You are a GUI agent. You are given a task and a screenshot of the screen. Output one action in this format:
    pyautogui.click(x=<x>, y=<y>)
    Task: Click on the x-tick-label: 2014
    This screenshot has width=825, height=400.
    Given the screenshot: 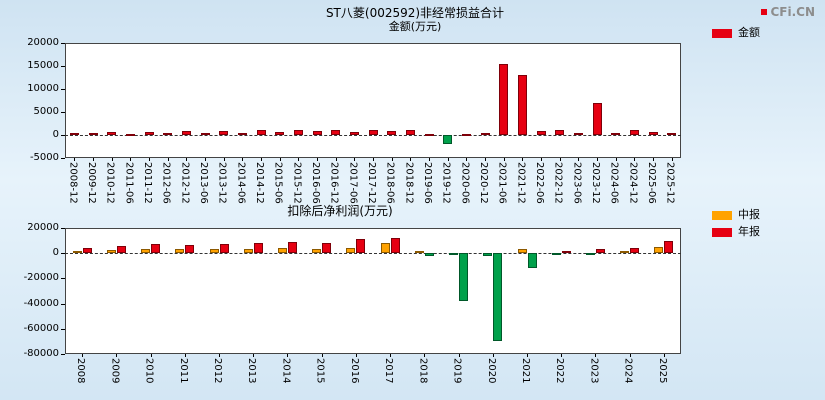 What is the action you would take?
    pyautogui.click(x=286, y=371)
    